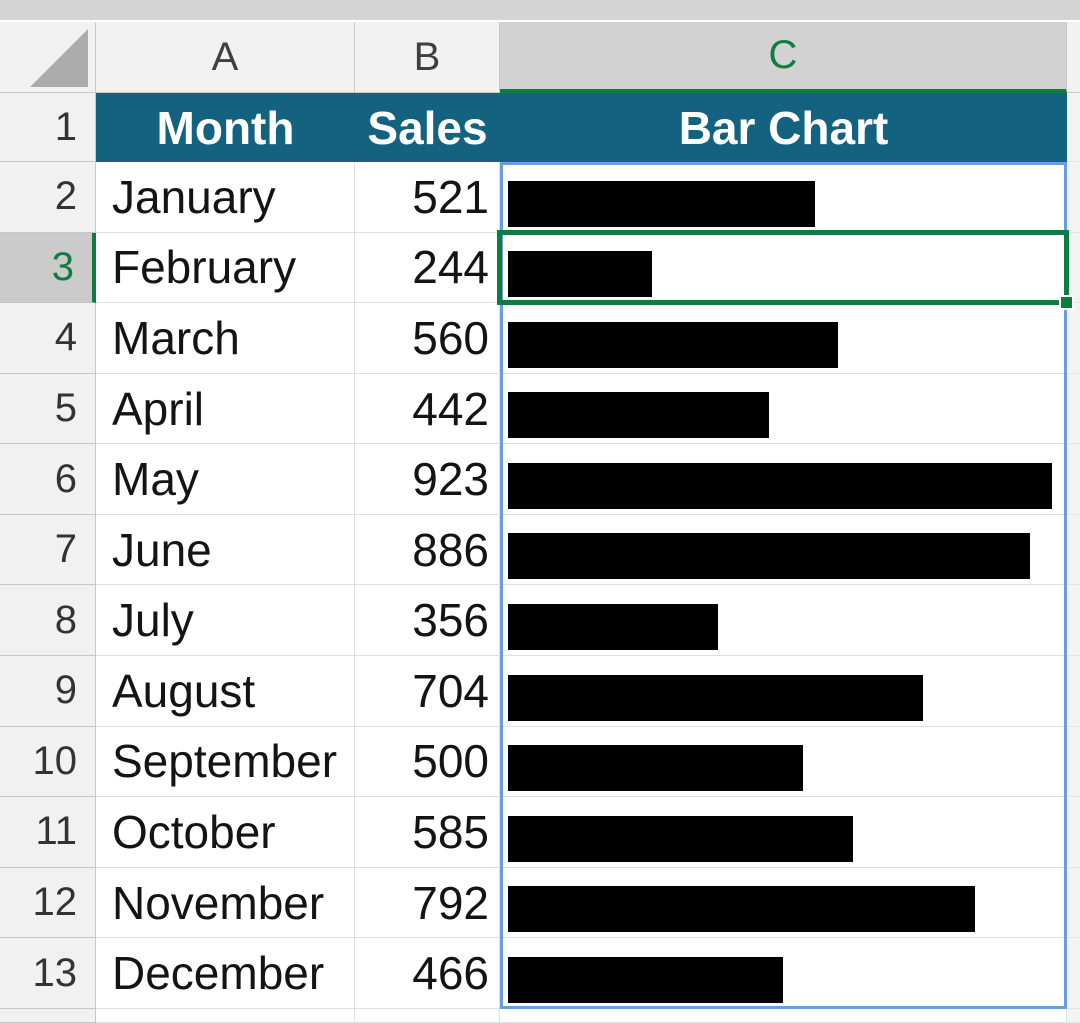  What do you see at coordinates (48, 479) in the screenshot?
I see `row-header: 6` at bounding box center [48, 479].